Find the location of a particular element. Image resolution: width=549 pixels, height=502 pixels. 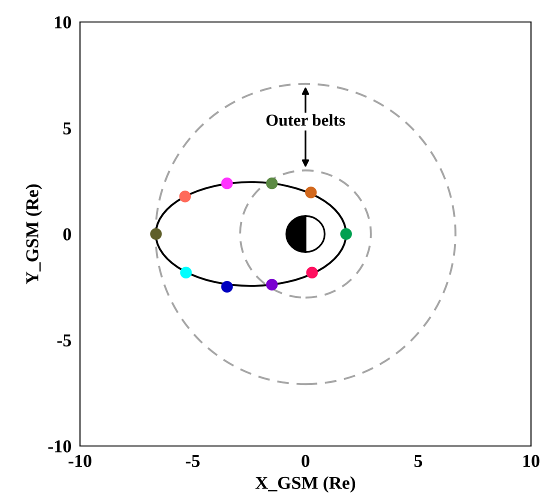

y-axis-title: Y_GSM (Re) is located at coordinates (34, 234).